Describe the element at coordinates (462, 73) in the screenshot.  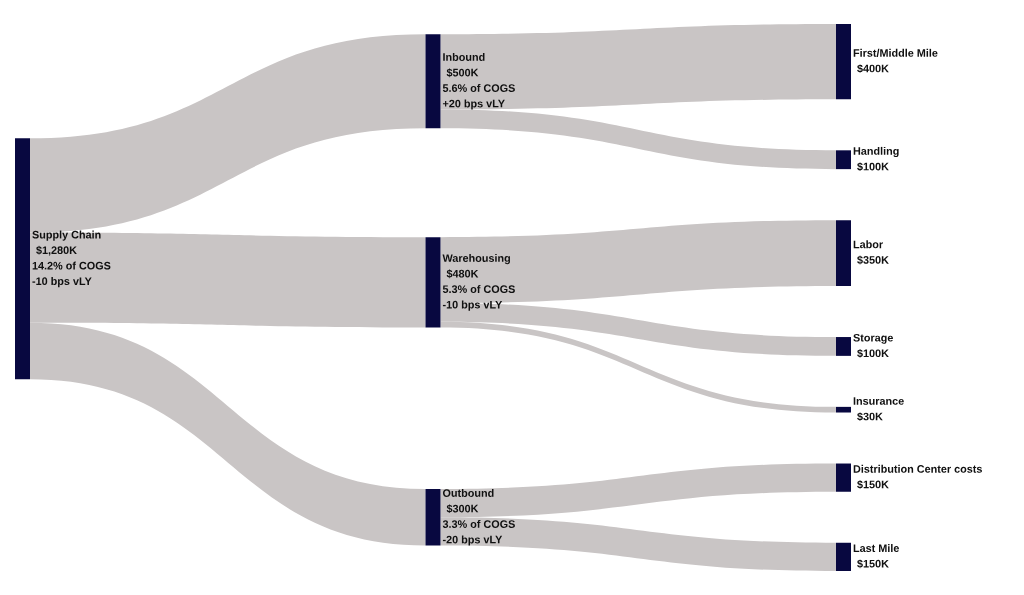
I see `data-label: $500K` at that location.